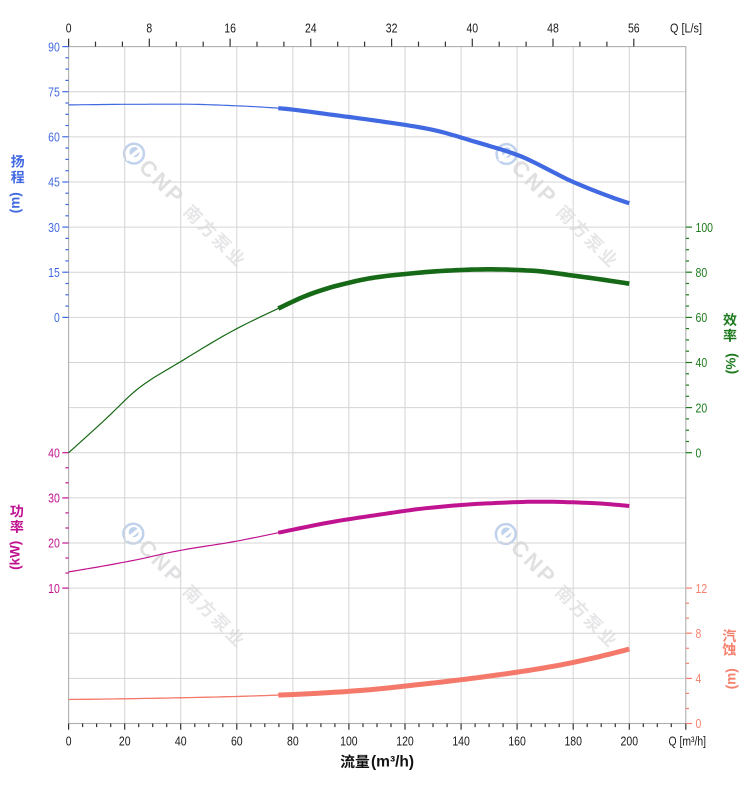 The width and height of the screenshot is (752, 797). What do you see at coordinates (573, 742) in the screenshot?
I see `svg-text: 180` at bounding box center [573, 742].